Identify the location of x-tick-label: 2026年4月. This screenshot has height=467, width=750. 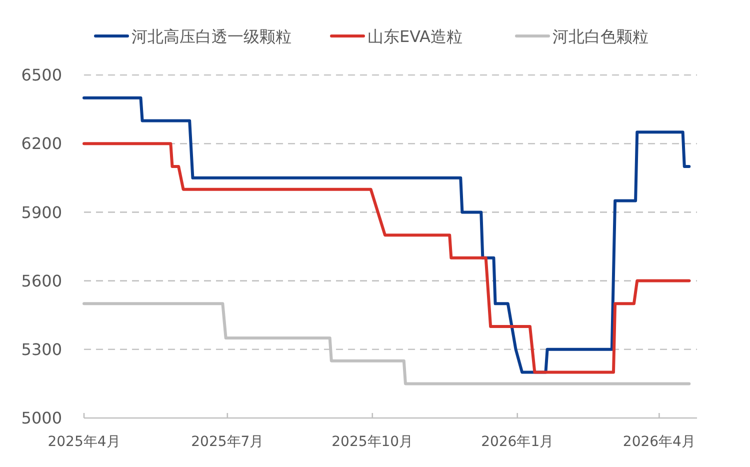
(659, 442).